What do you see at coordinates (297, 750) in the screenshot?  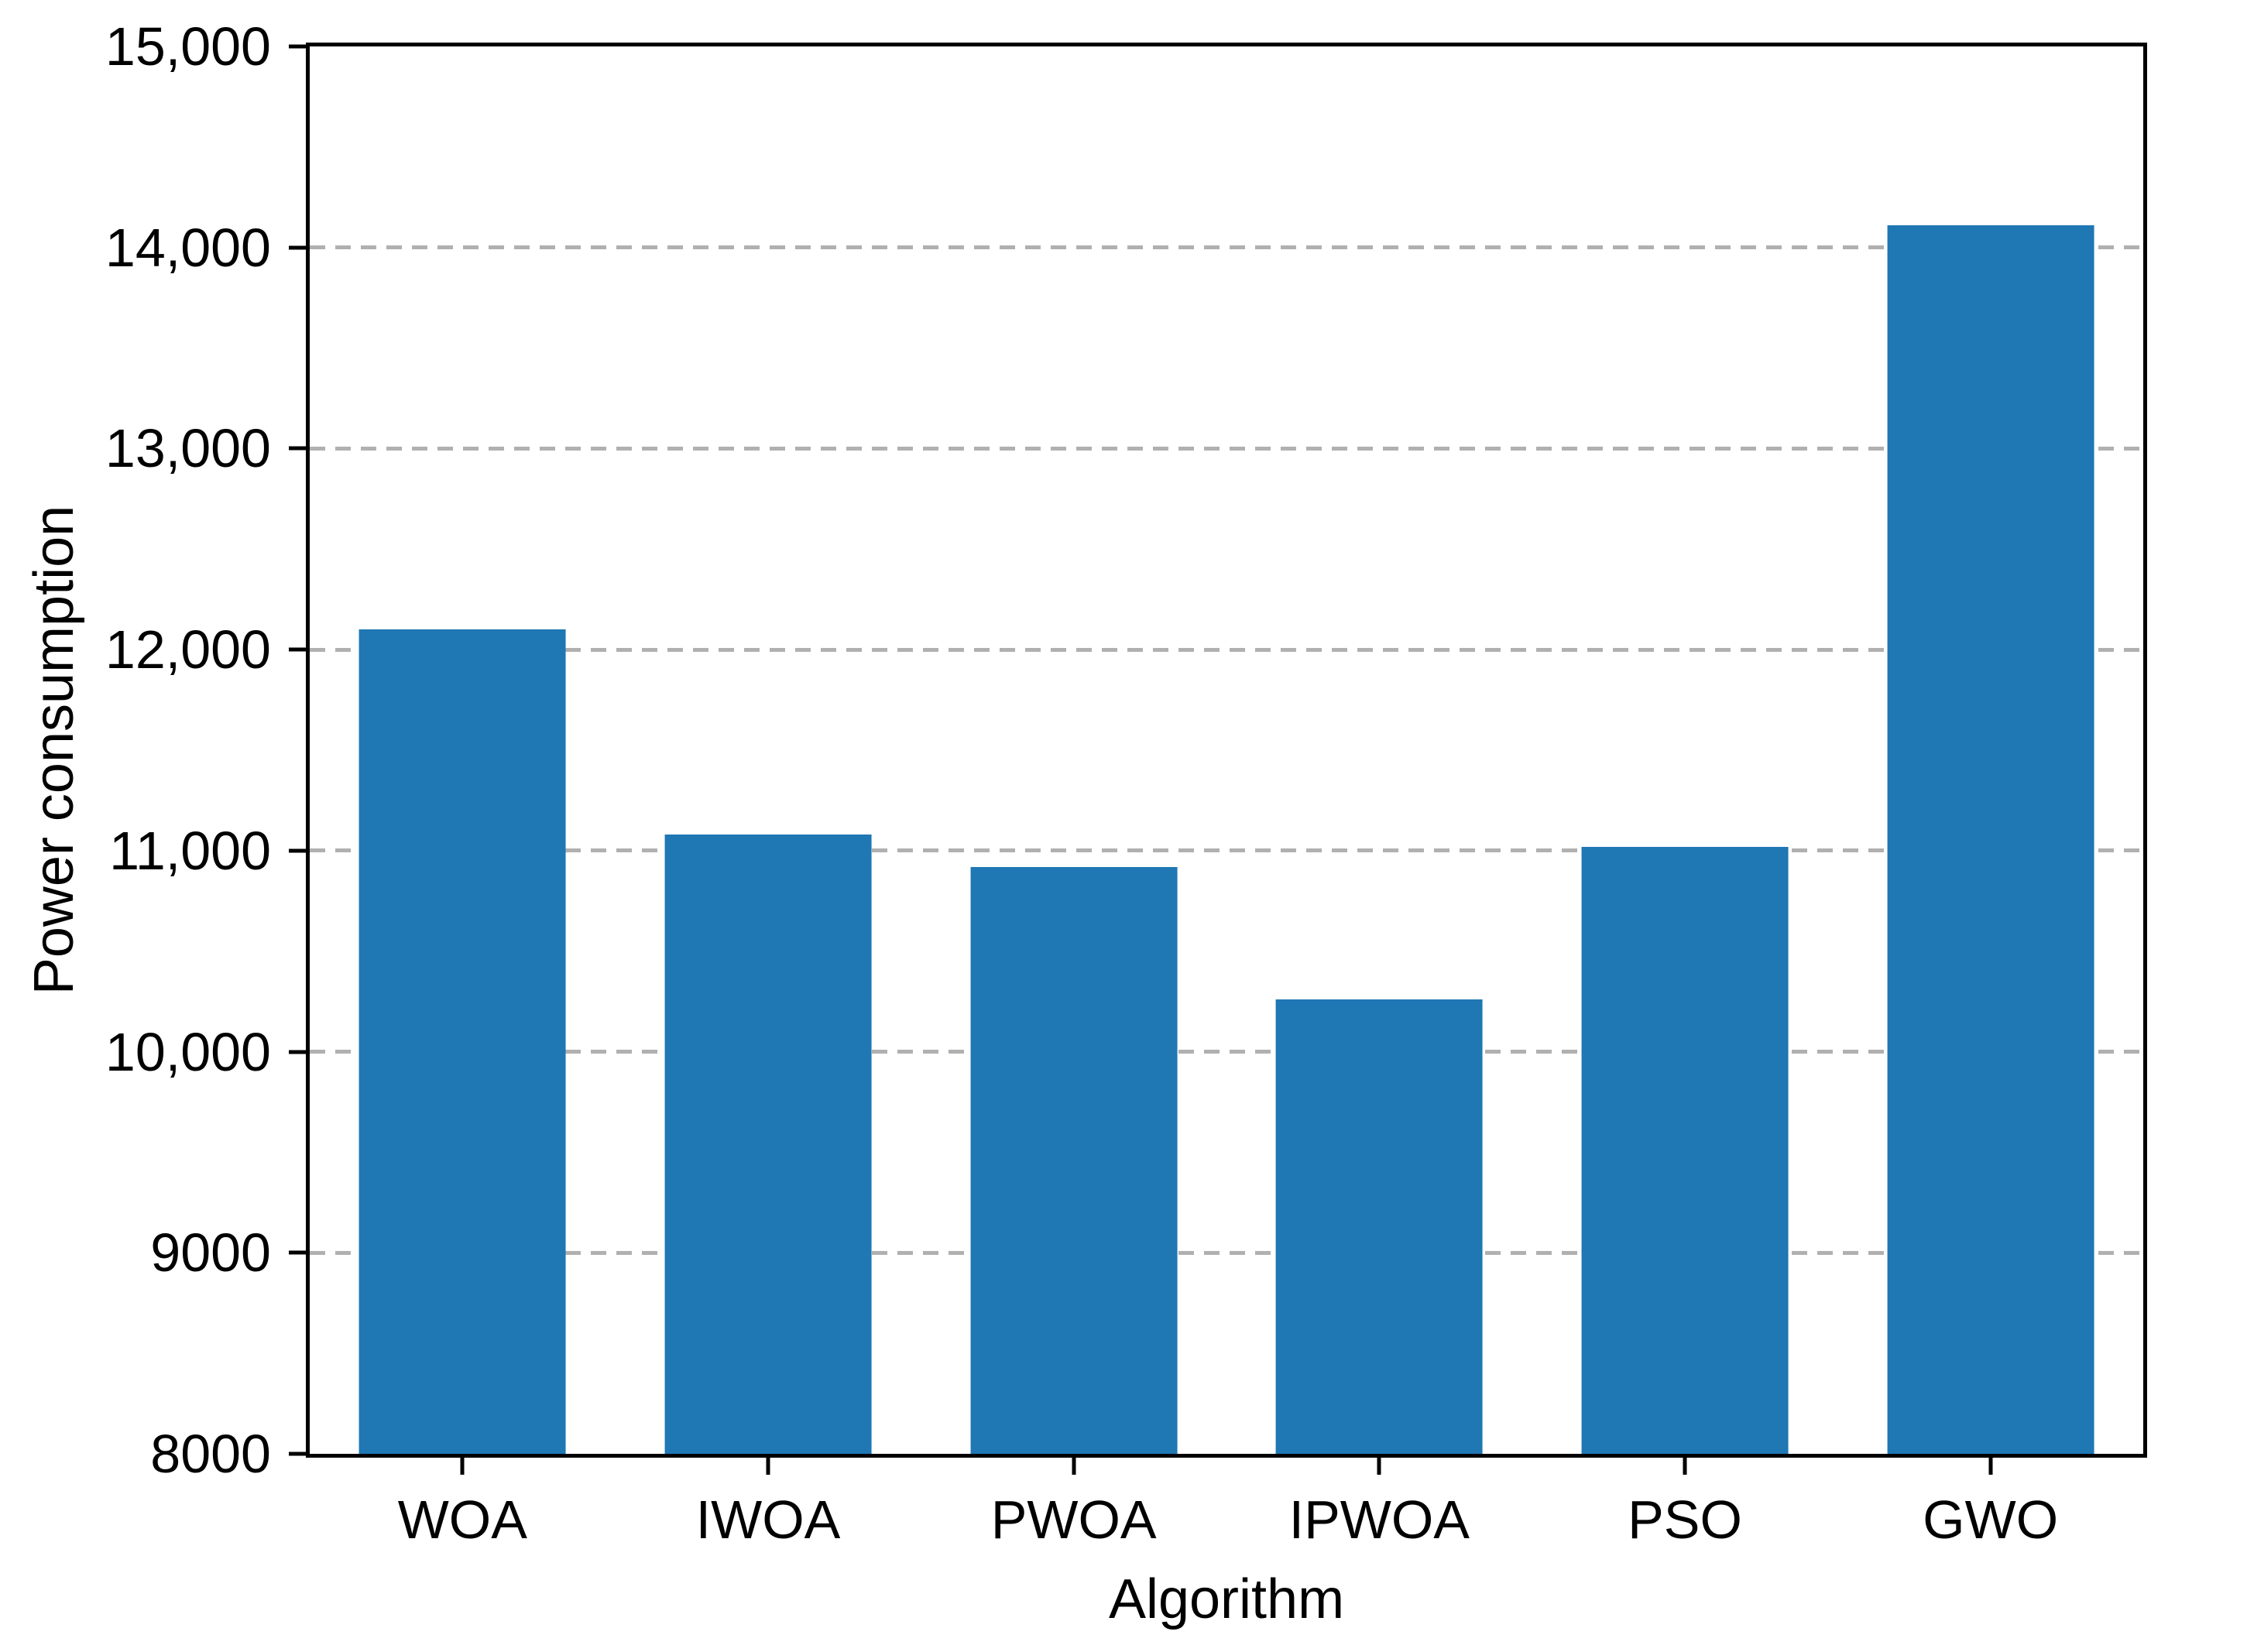 I see `y-tick-marks` at bounding box center [297, 750].